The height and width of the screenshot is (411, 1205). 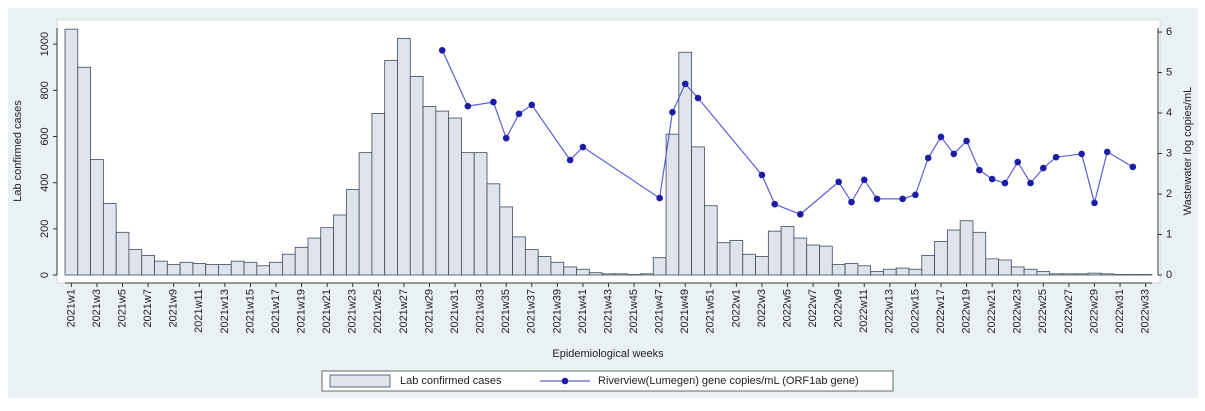 I want to click on x-tick-label: 2021w25, so click(x=378, y=311).